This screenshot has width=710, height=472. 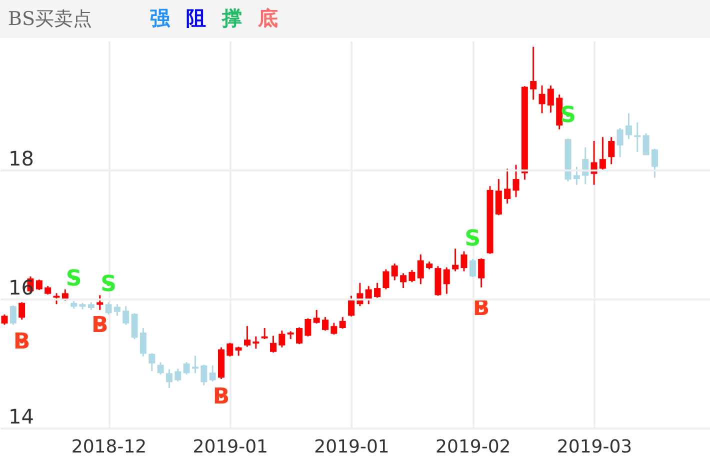 I want to click on y-tick-label: 14, so click(x=21, y=416).